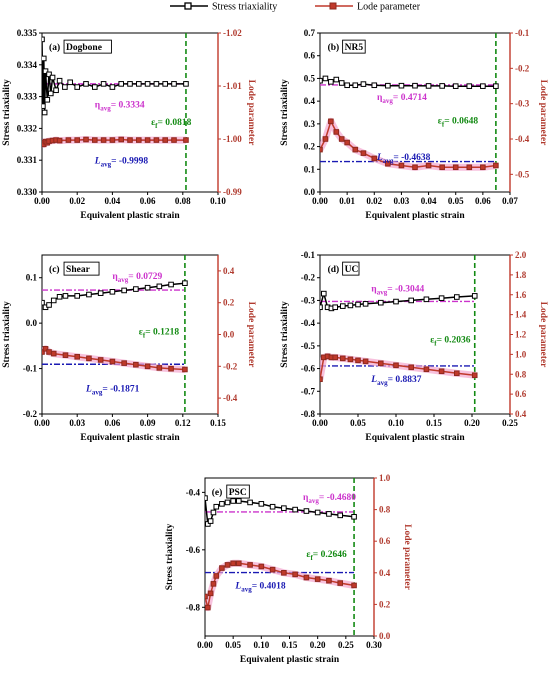 This screenshot has width=550, height=674. What do you see at coordinates (120, 107) in the screenshot?
I see `triax-average-label: ηavg= 0.3334` at bounding box center [120, 107].